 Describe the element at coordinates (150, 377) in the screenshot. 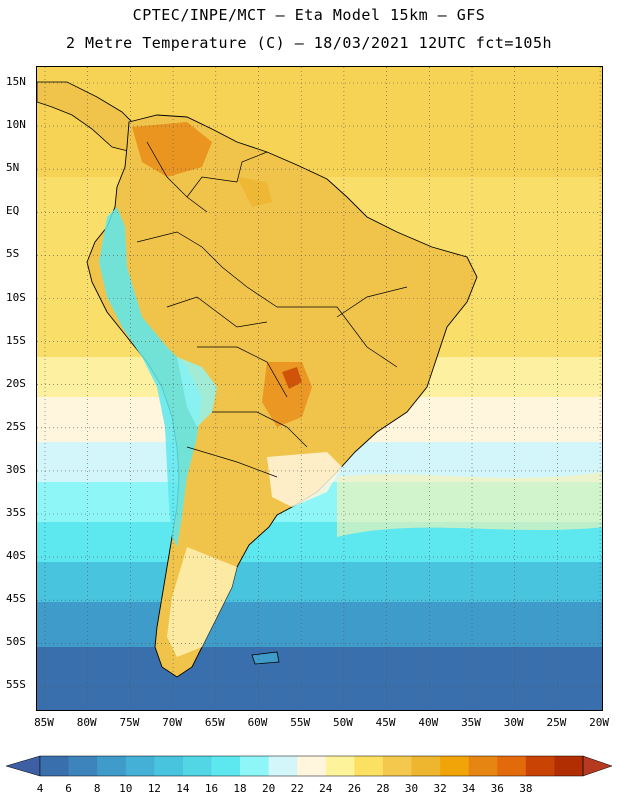

I see `andes-cold-region` at that location.